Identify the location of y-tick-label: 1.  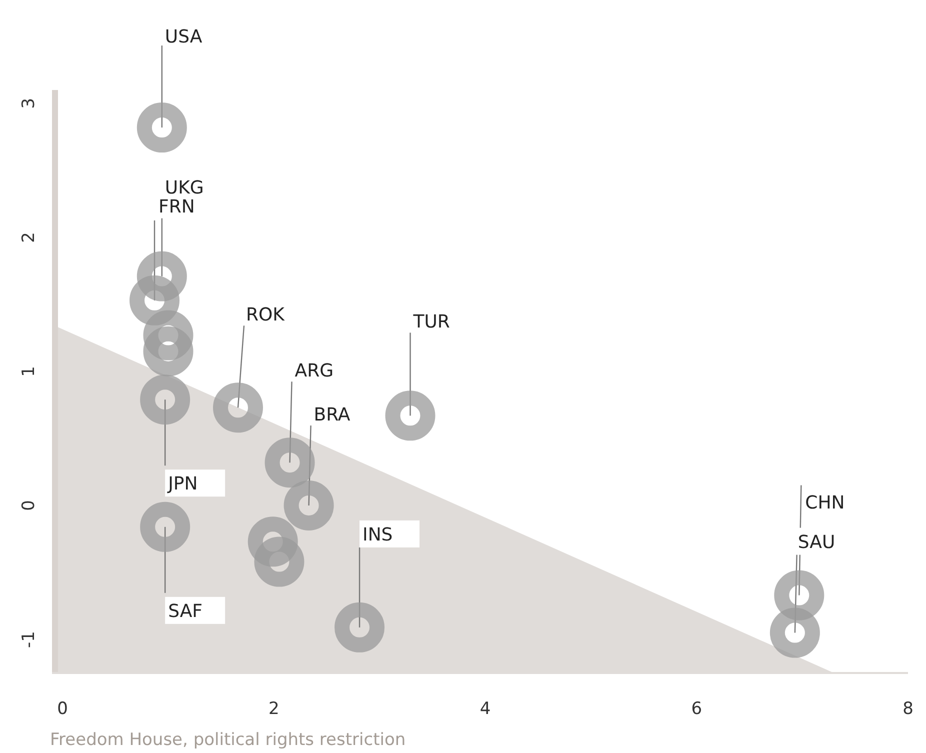
(29, 371).